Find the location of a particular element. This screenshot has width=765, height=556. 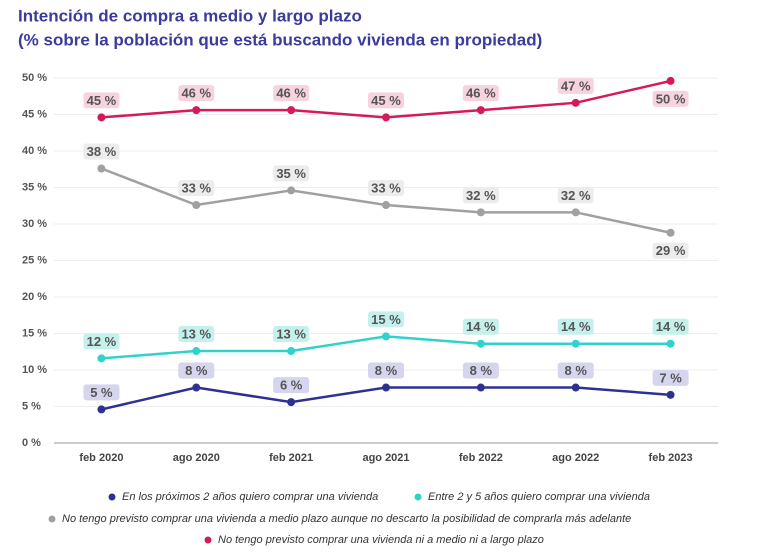

value-label: 7 % is located at coordinates (670, 377).